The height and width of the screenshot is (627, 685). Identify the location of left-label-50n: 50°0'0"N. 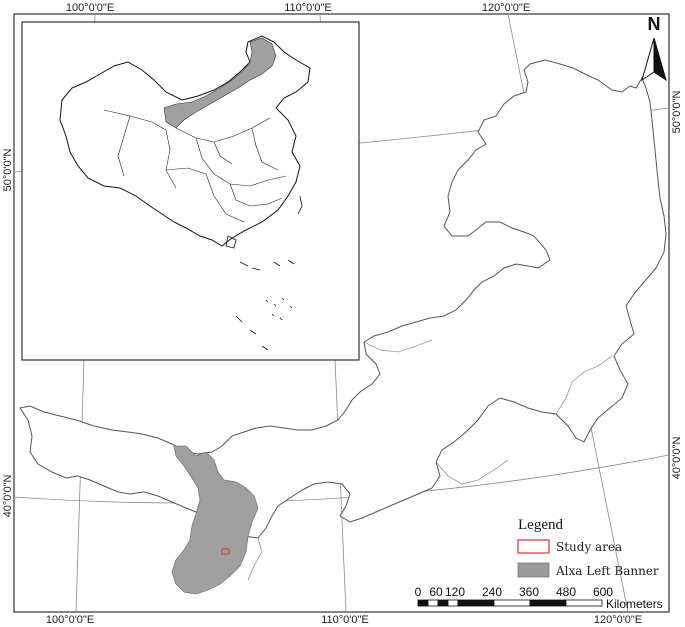
(8, 170).